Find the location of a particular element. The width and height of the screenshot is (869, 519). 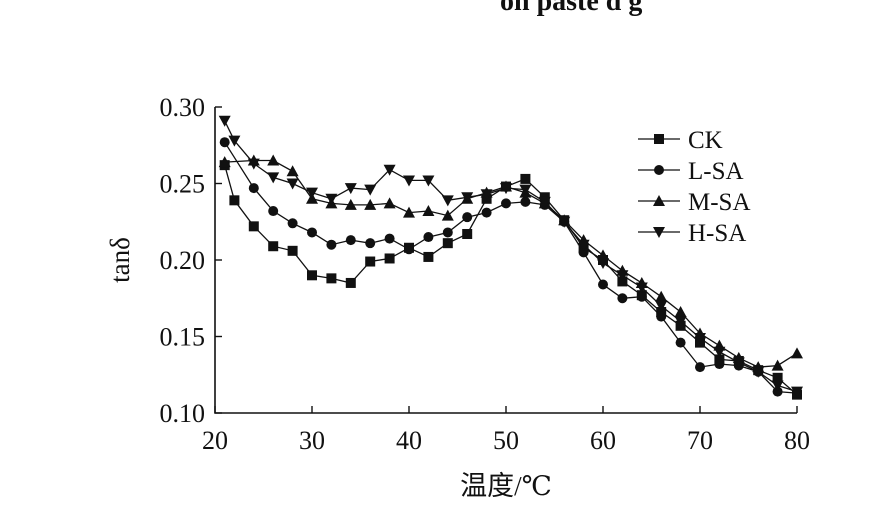

y-axis-ticks: 0.10 0.15 0.20 0.25 0.30 is located at coordinates (191, 260).